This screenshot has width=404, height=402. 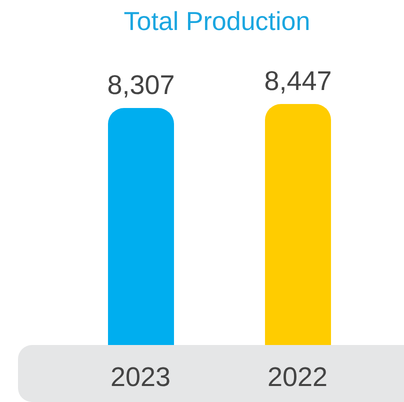 What do you see at coordinates (141, 85) in the screenshot?
I see `data-label: 8,307` at bounding box center [141, 85].